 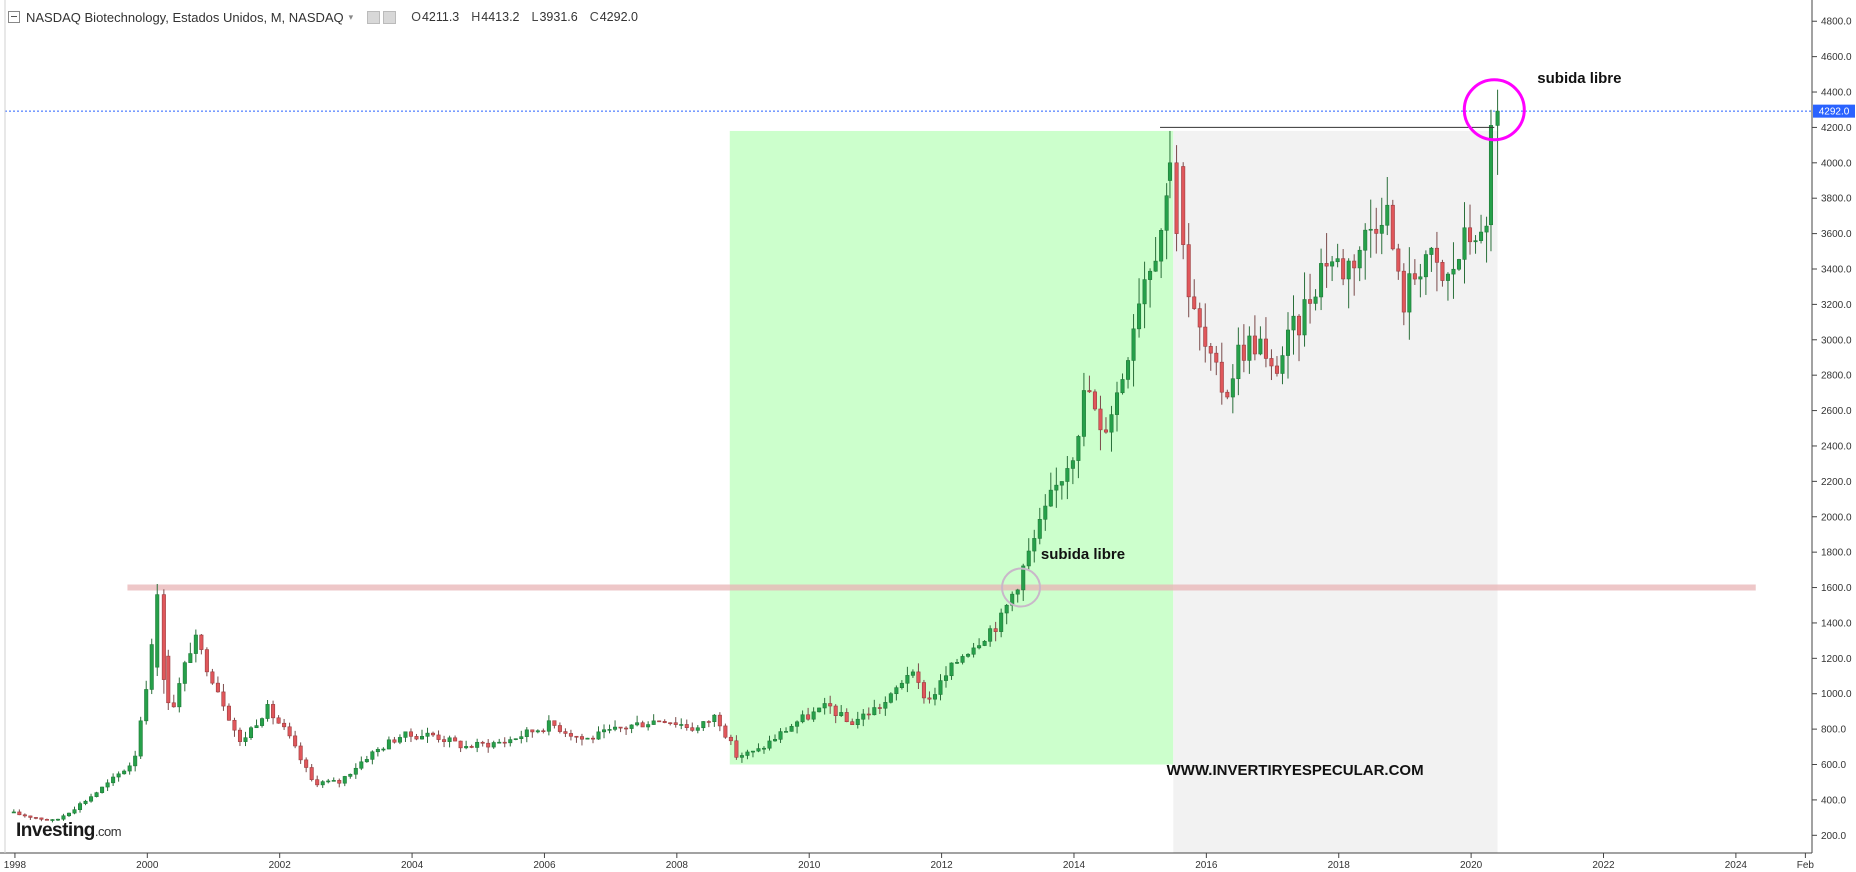 What do you see at coordinates (544, 865) in the screenshot?
I see `x-tick-label: 2006` at bounding box center [544, 865].